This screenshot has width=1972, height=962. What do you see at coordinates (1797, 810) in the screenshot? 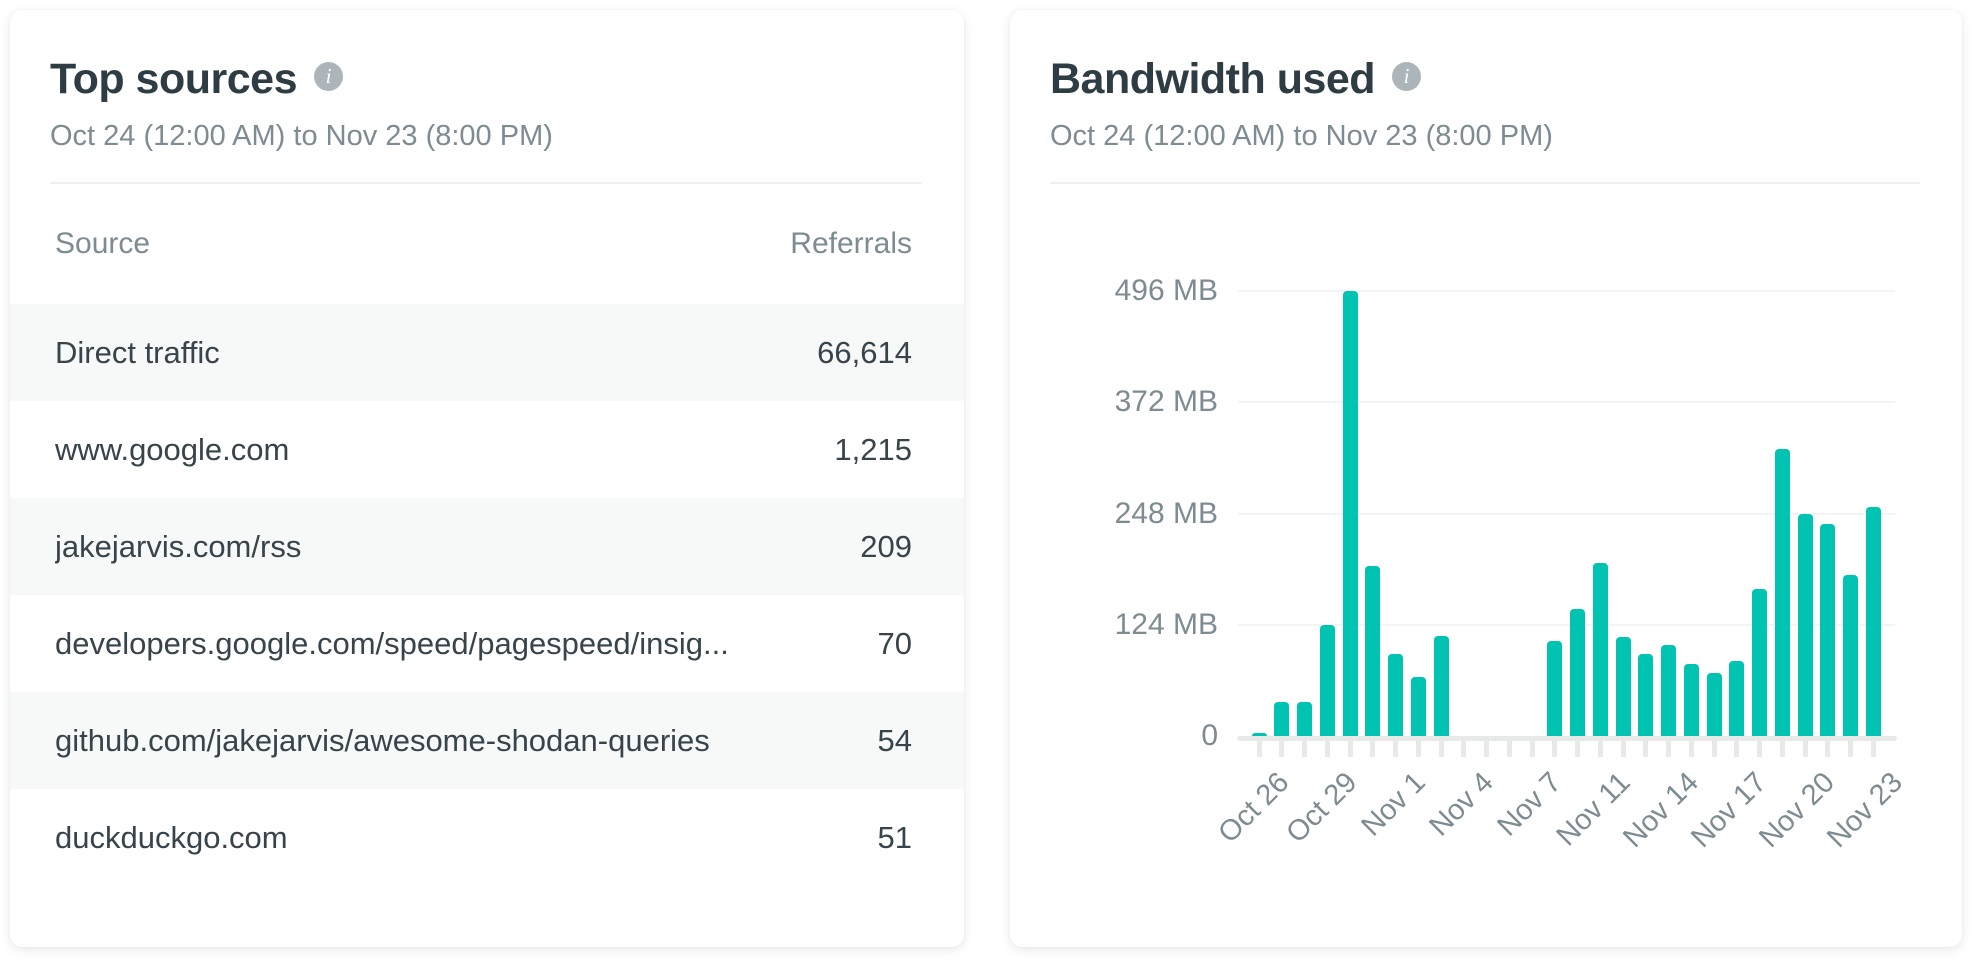
I see `x-axis-tick-label: Nov 20` at bounding box center [1797, 810].